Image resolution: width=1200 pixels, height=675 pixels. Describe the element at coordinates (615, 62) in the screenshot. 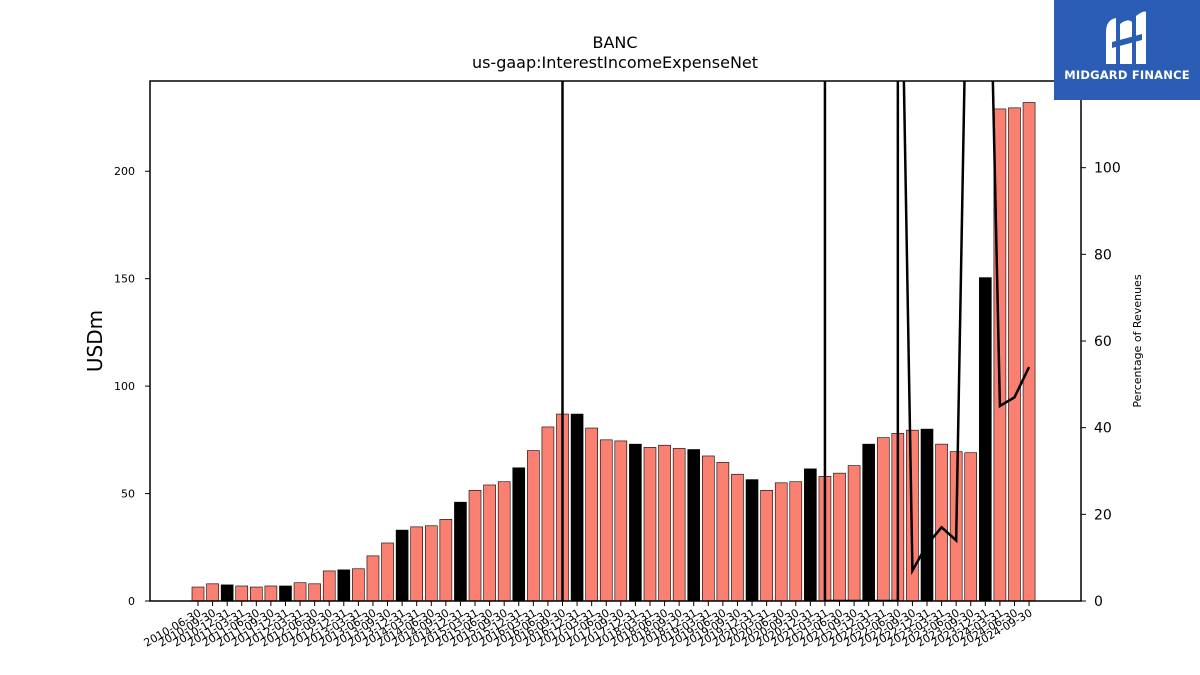

I see `chart-subtitle: us-gaap:InterestIncomeExpenseNet` at that location.